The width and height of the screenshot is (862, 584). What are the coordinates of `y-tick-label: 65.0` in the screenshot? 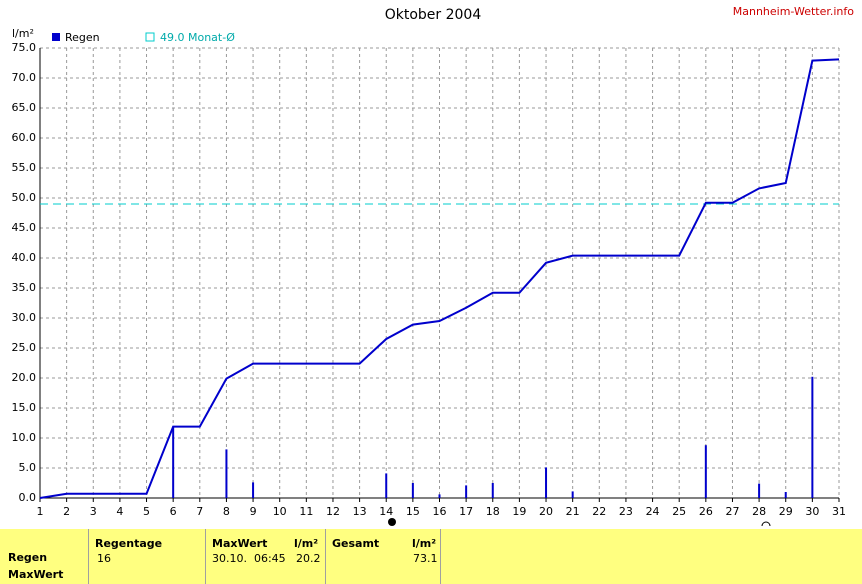 It's located at (24, 107).